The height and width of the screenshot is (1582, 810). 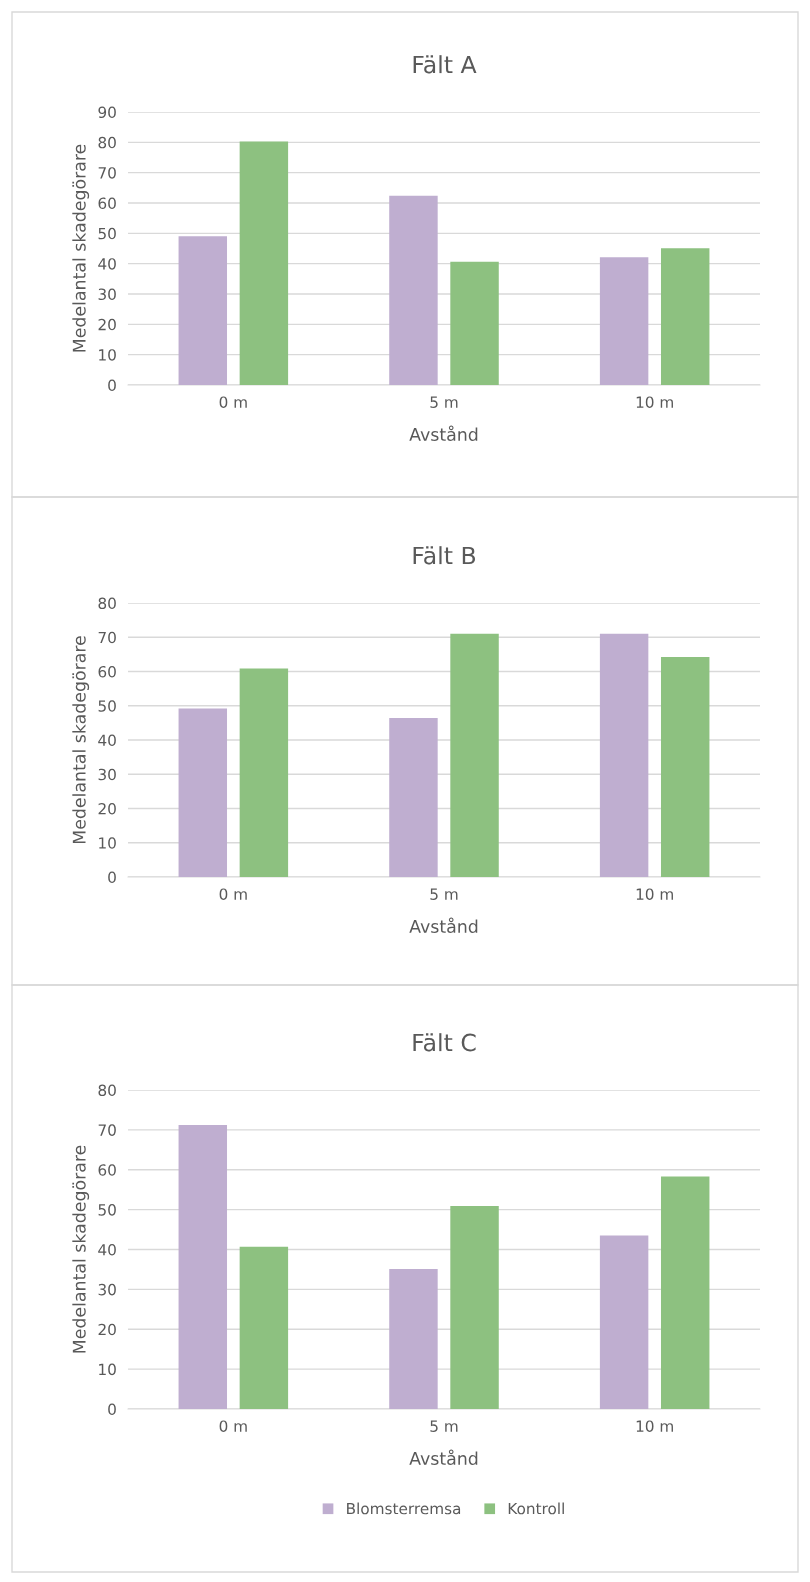 What do you see at coordinates (444, 1042) in the screenshot?
I see `chart-title: Fält C` at bounding box center [444, 1042].